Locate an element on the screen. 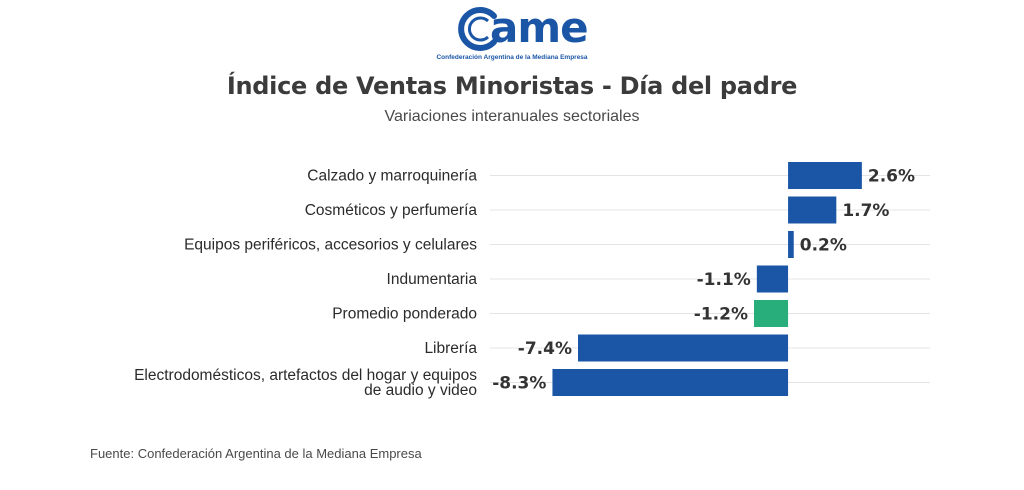  category-label-line: Promedio ponderado is located at coordinates (404, 314).